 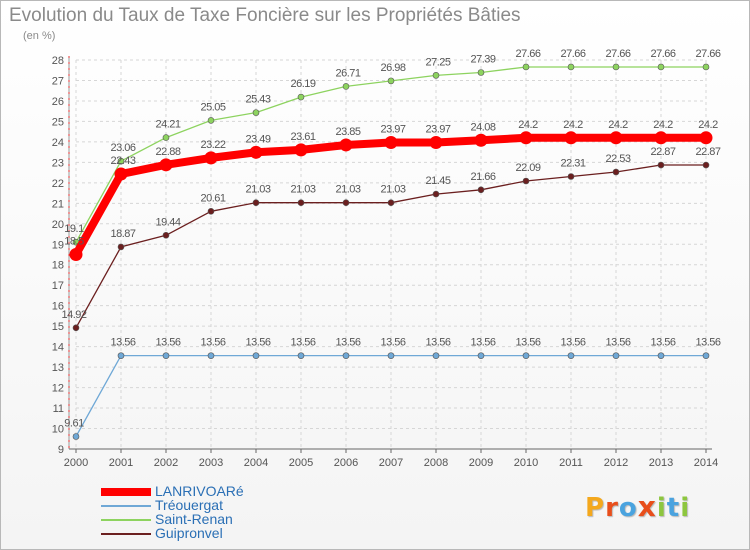 What do you see at coordinates (707, 152) in the screenshot?
I see `data-label: 22.87` at bounding box center [707, 152].